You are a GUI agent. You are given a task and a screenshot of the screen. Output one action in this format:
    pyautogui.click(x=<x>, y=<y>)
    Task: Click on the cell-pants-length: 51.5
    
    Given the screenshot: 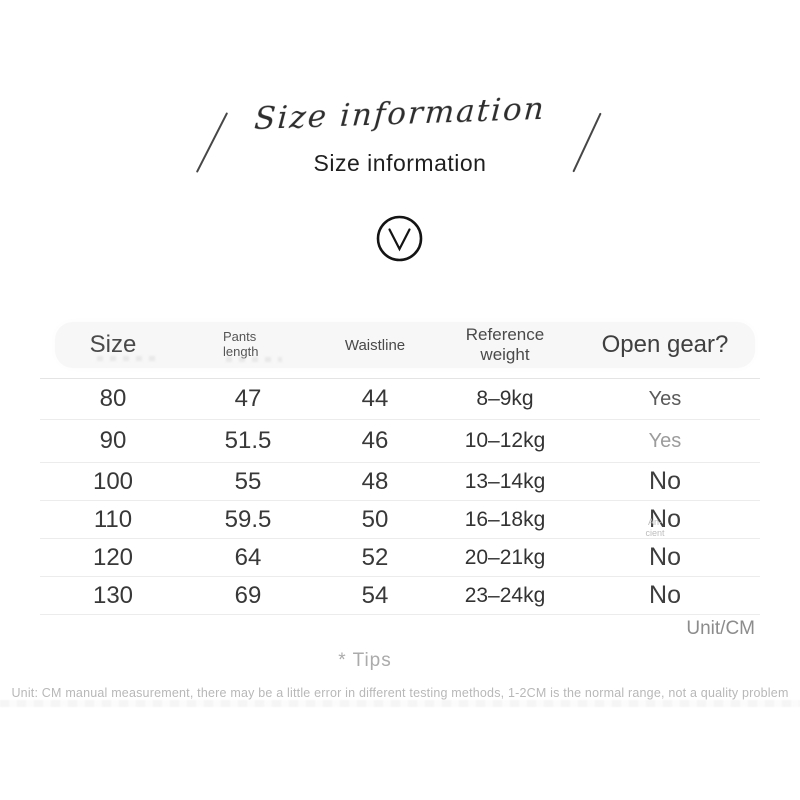 What is the action you would take?
    pyautogui.click(x=248, y=440)
    